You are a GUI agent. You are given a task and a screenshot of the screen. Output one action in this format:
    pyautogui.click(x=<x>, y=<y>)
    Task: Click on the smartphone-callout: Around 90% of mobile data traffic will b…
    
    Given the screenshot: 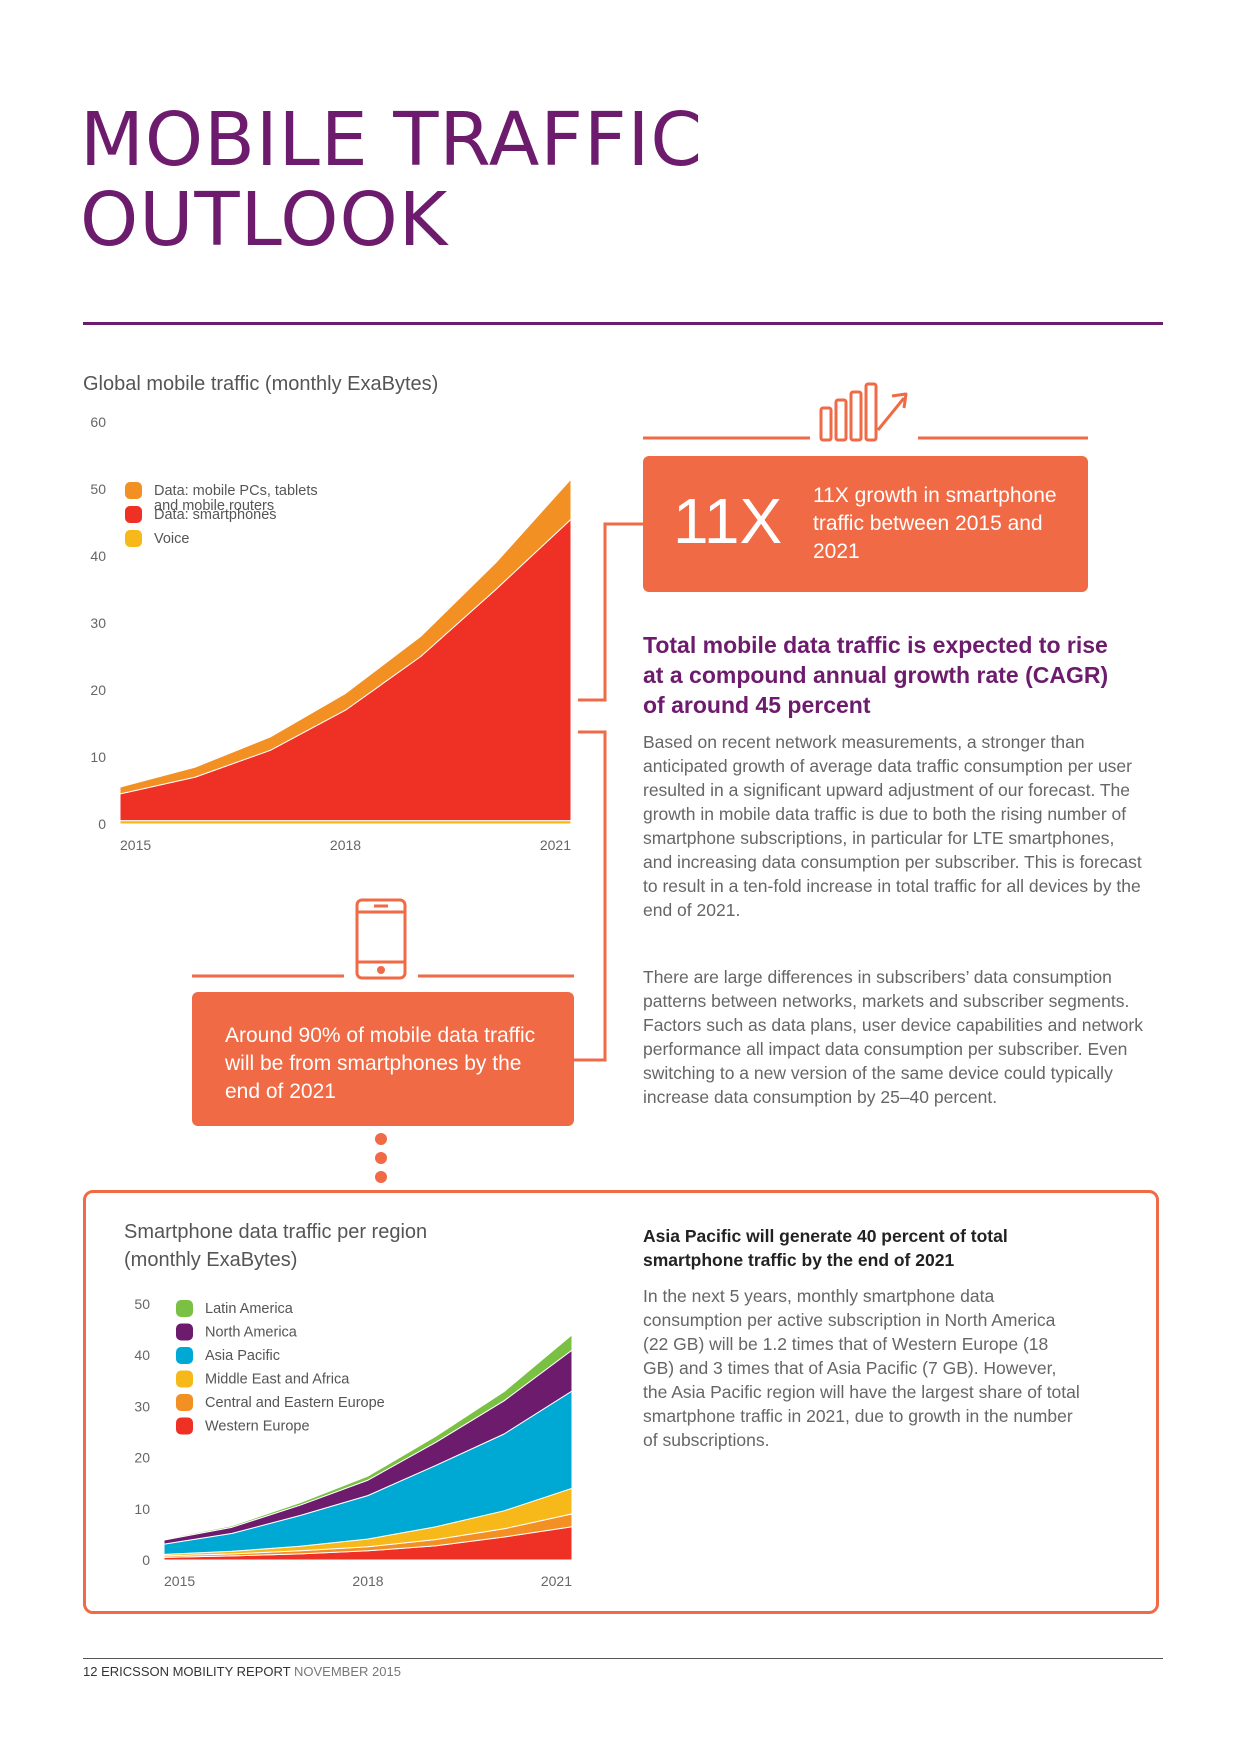 What is the action you would take?
    pyautogui.click(x=383, y=1059)
    